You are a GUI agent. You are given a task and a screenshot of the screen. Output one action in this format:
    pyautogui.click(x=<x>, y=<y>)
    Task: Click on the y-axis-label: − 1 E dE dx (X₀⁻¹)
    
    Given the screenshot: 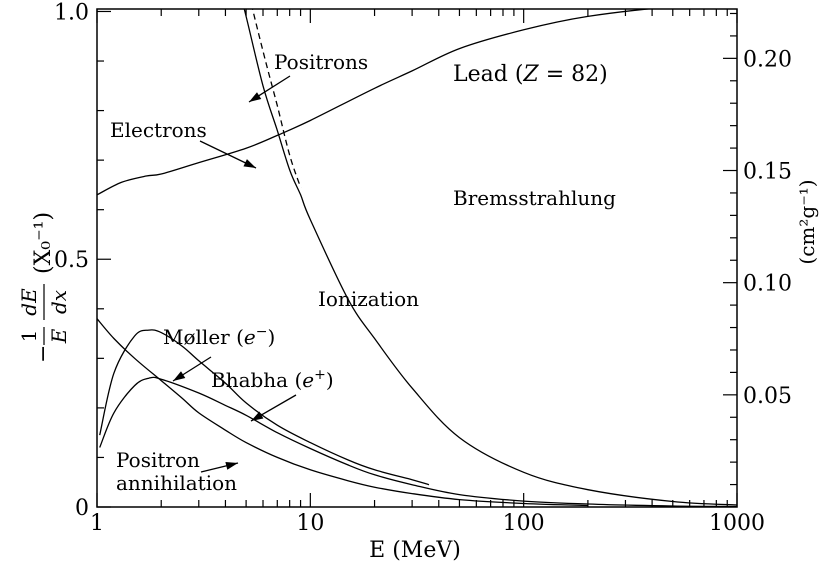 What is the action you would take?
    pyautogui.click(x=44, y=287)
    